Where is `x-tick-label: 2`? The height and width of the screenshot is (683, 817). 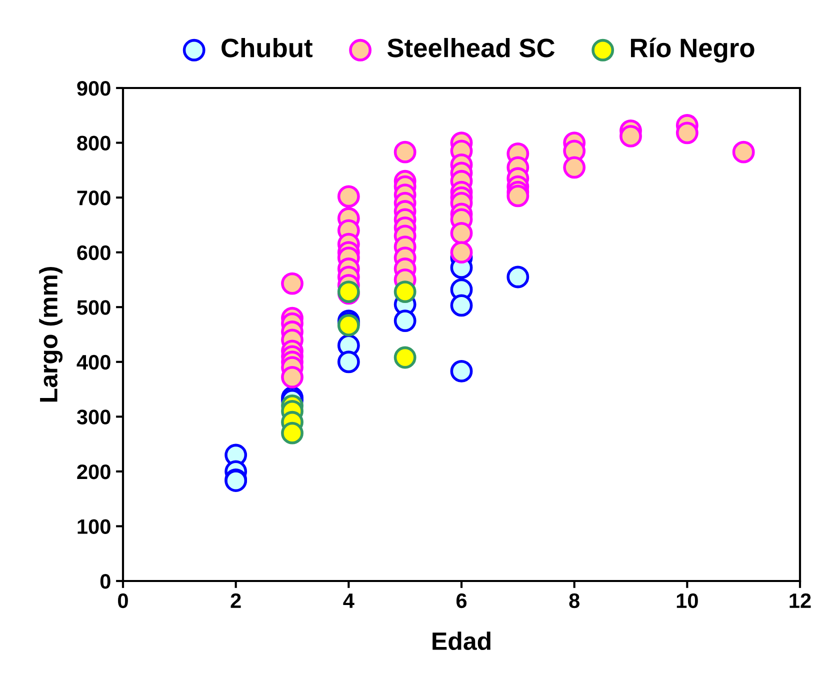 x-tick-label: 2 is located at coordinates (235, 600).